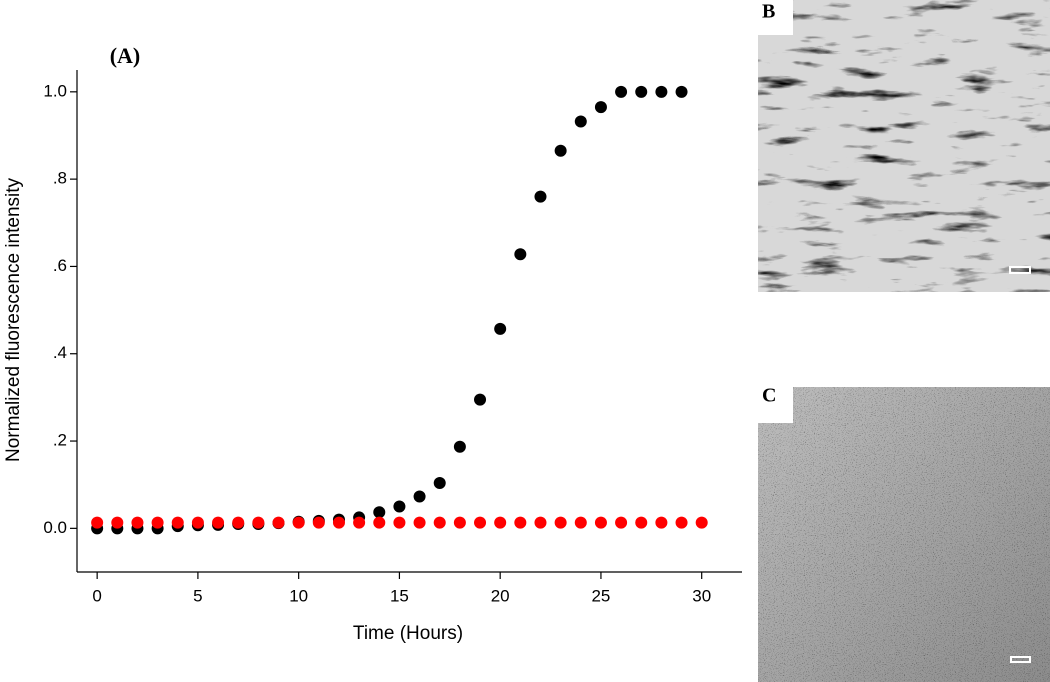 Image resolution: width=1050 pixels, height=682 pixels. I want to click on x-tick-label: 15, so click(399, 595).